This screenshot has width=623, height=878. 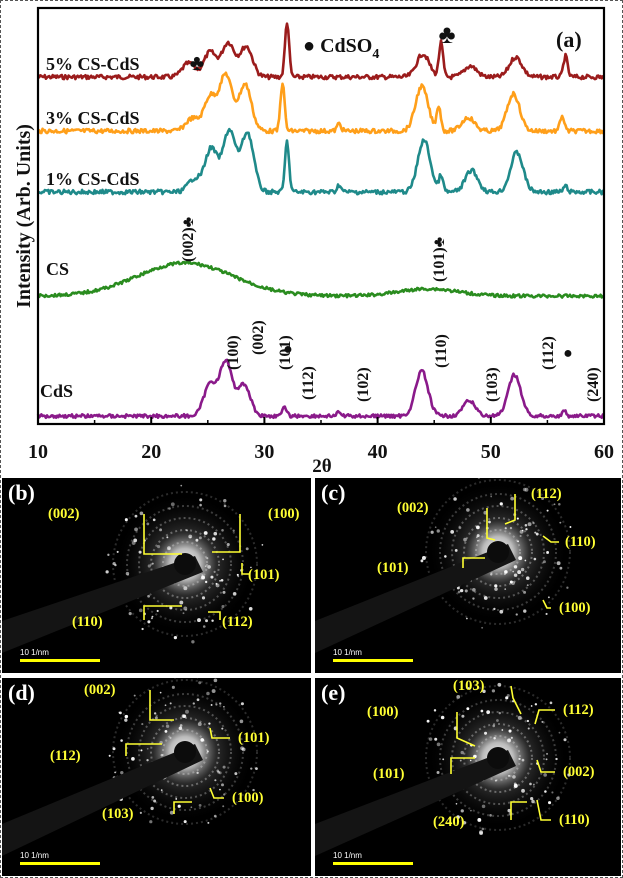 What do you see at coordinates (321, 279) in the screenshot?
I see `series-cs-line` at bounding box center [321, 279].